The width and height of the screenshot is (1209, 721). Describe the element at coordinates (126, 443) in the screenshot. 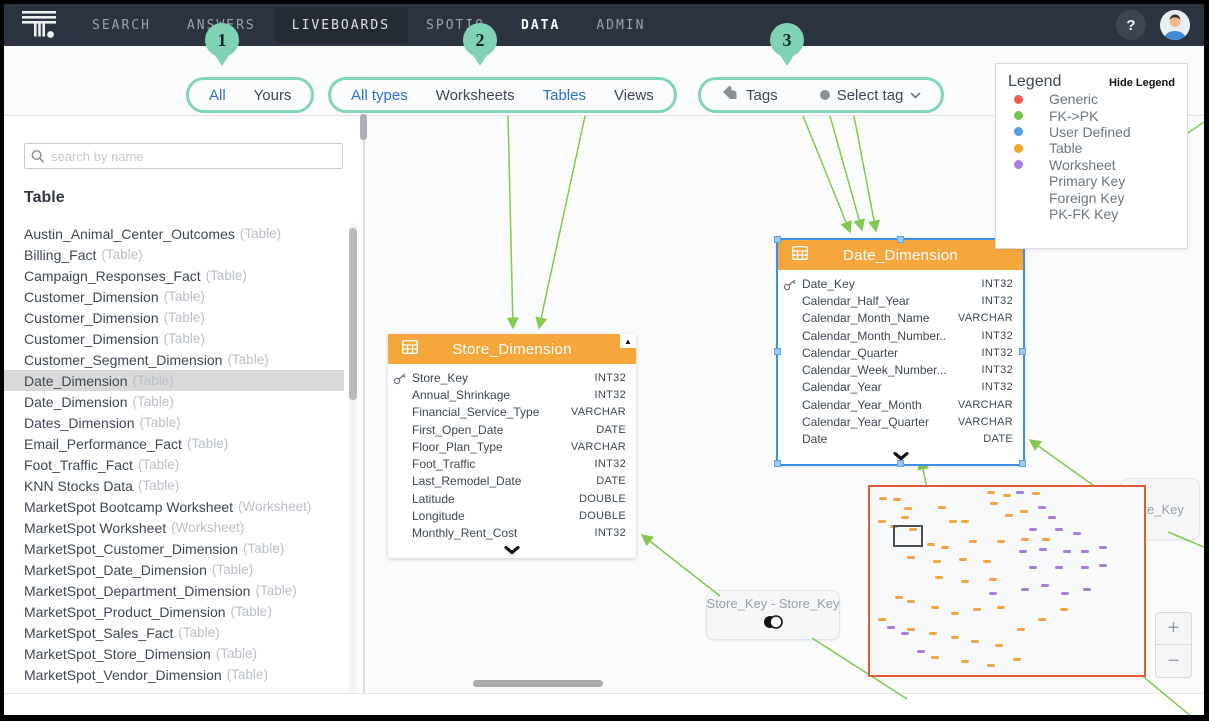

I see `list-item-email-performance-fact: Email_Performance_Fact (Table)` at that location.